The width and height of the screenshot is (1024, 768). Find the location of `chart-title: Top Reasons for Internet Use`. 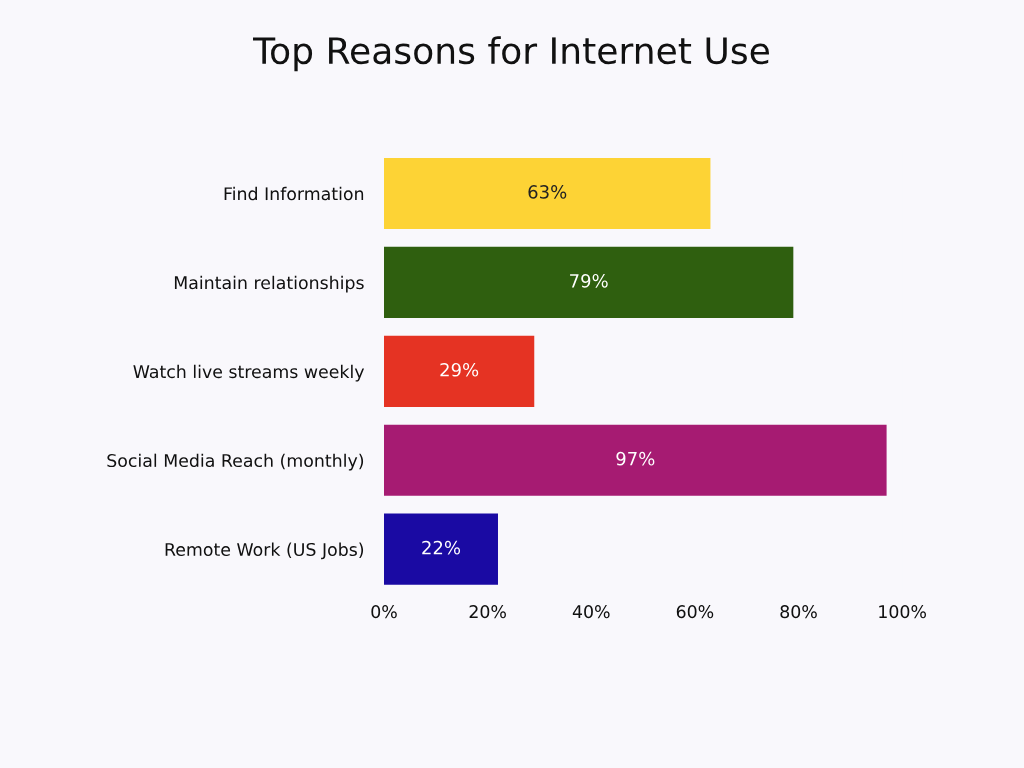

chart-title: Top Reasons for Internet Use is located at coordinates (511, 54).